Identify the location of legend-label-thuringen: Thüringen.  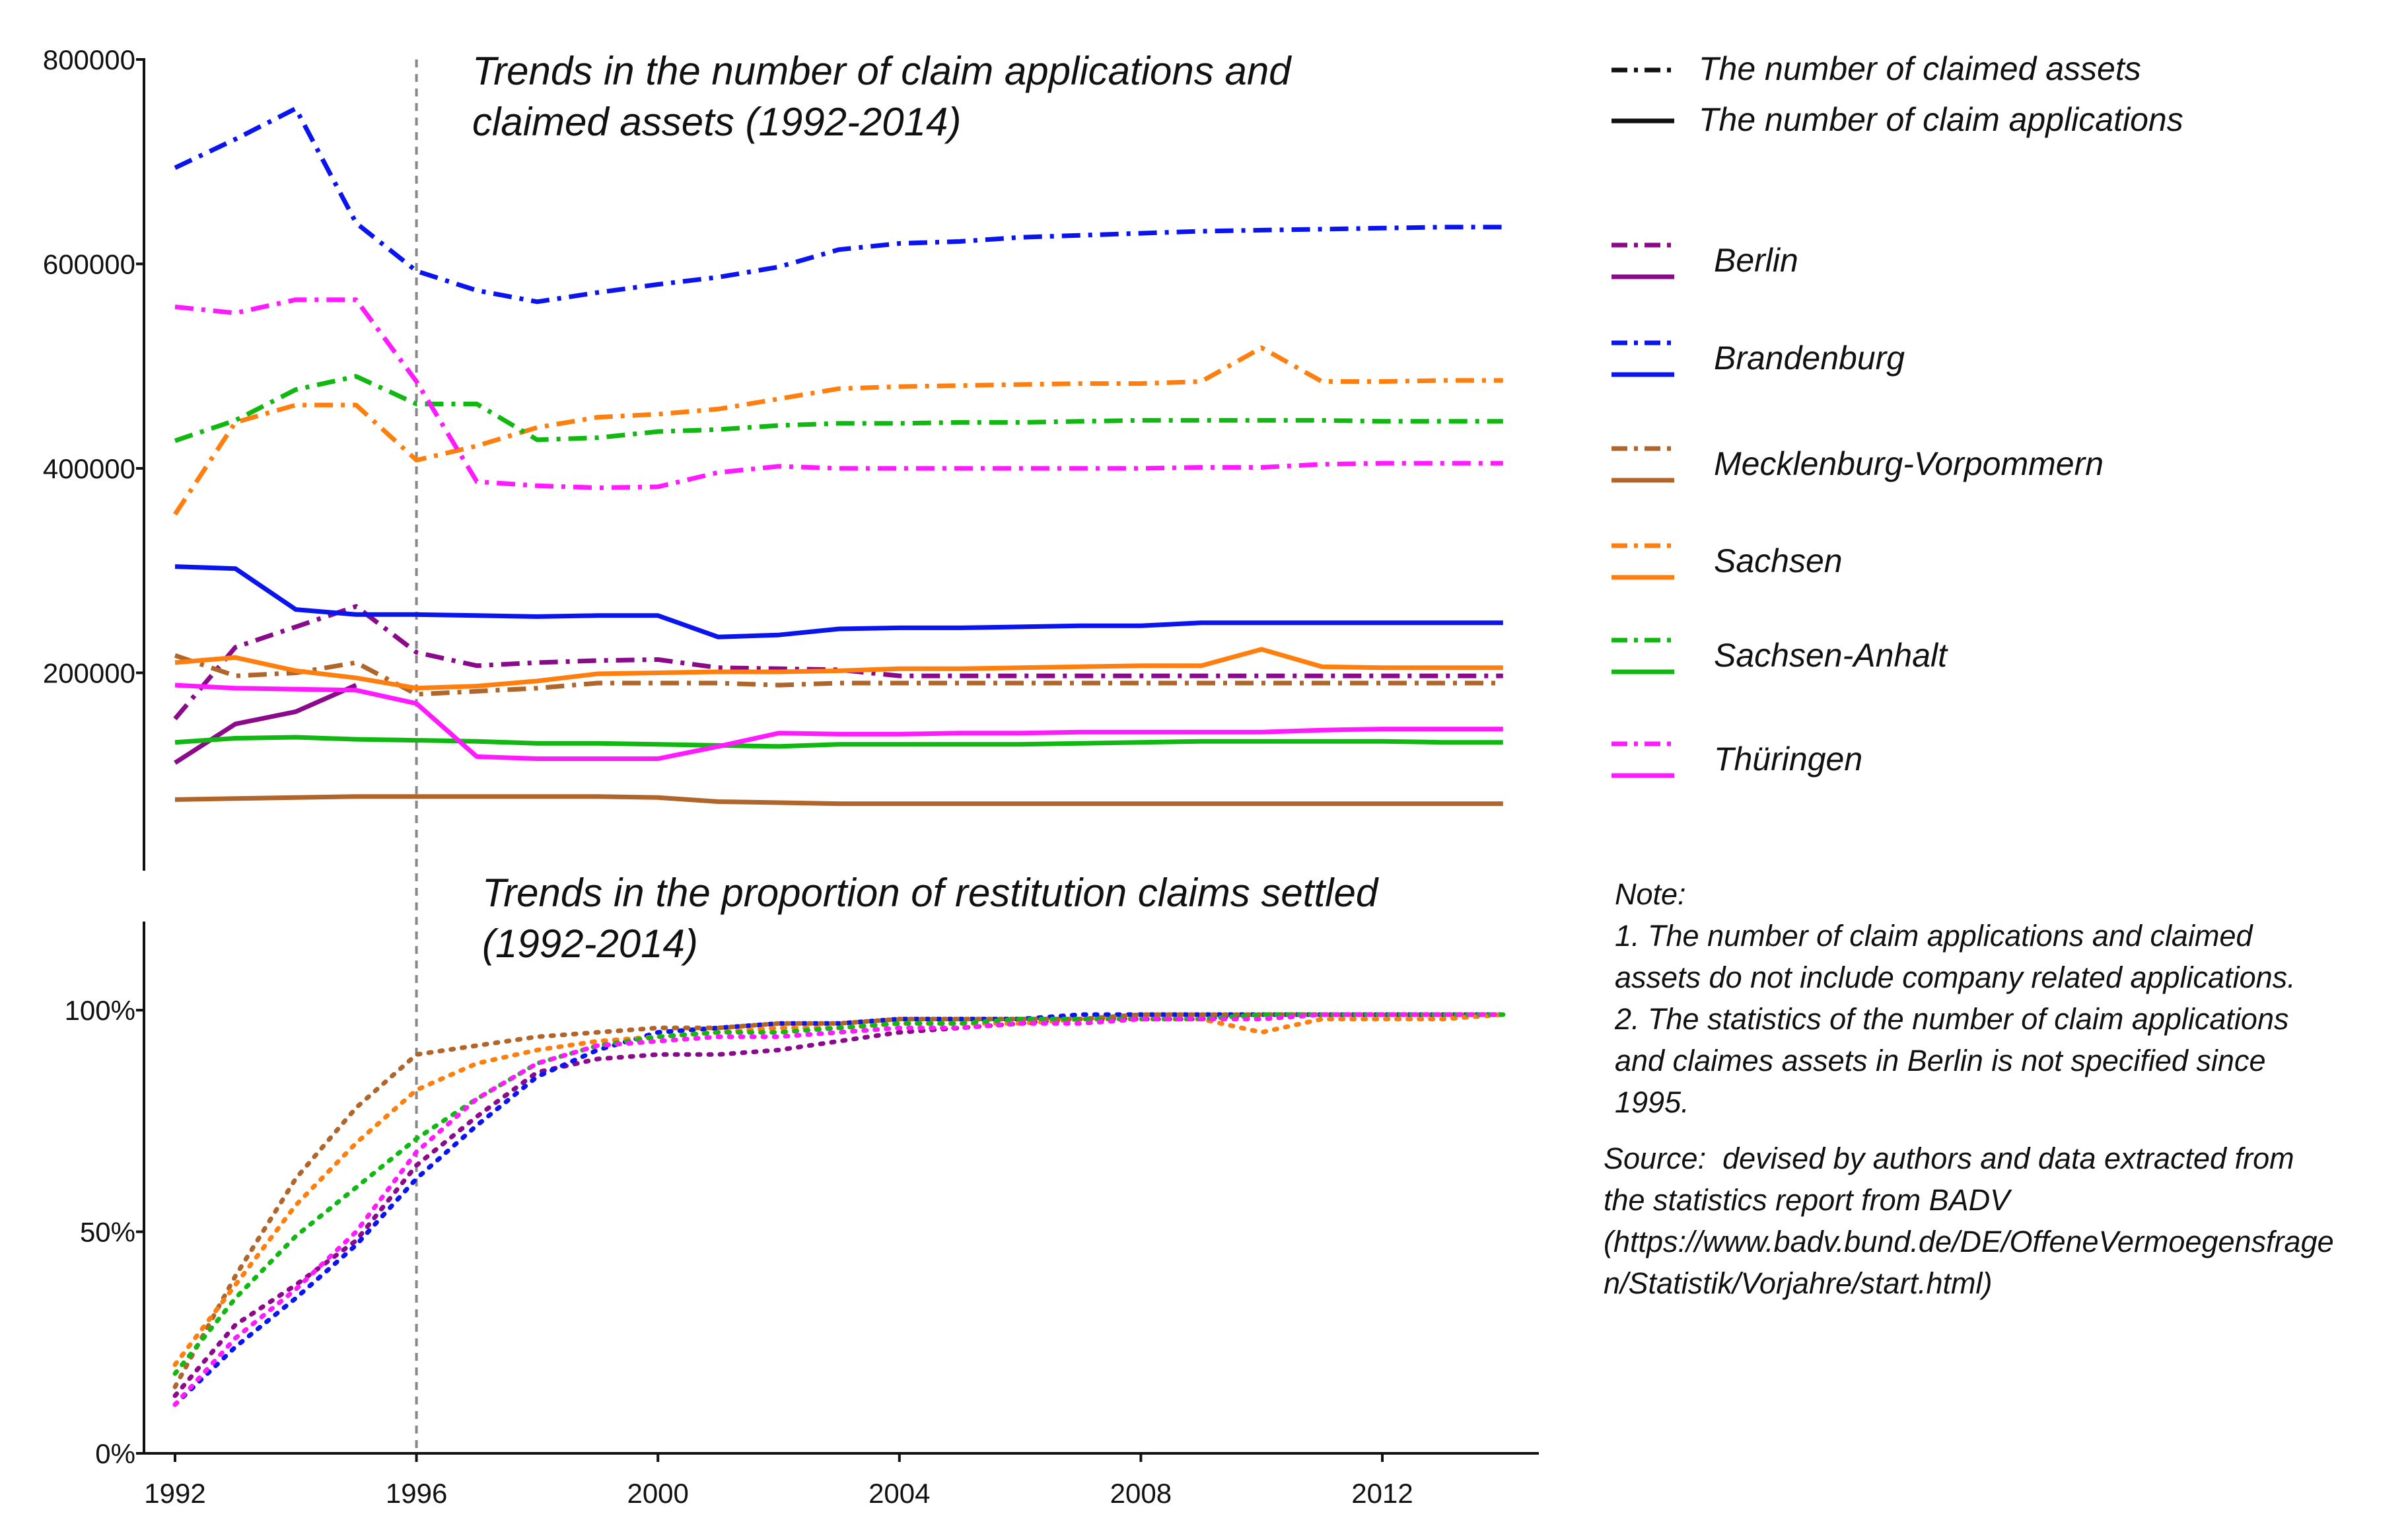
(1788, 759).